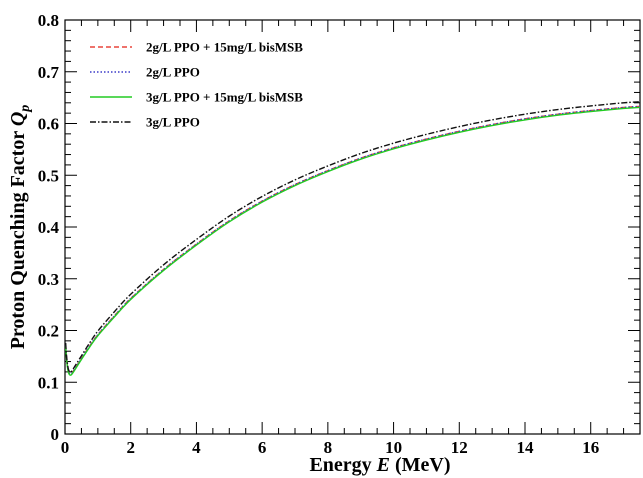 Image resolution: width=643 pixels, height=478 pixels. I want to click on y-axis-label: Proton Quenching Factor, so click(18, 240).